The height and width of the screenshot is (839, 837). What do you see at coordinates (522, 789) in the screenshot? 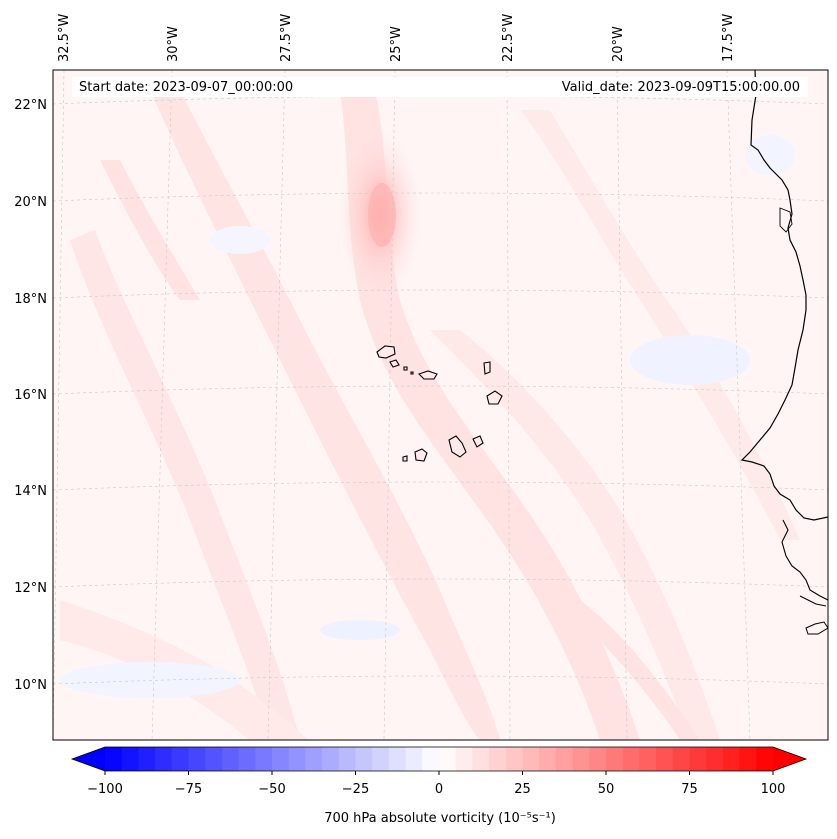
I see `colorbar-tick-label: 25` at bounding box center [522, 789].